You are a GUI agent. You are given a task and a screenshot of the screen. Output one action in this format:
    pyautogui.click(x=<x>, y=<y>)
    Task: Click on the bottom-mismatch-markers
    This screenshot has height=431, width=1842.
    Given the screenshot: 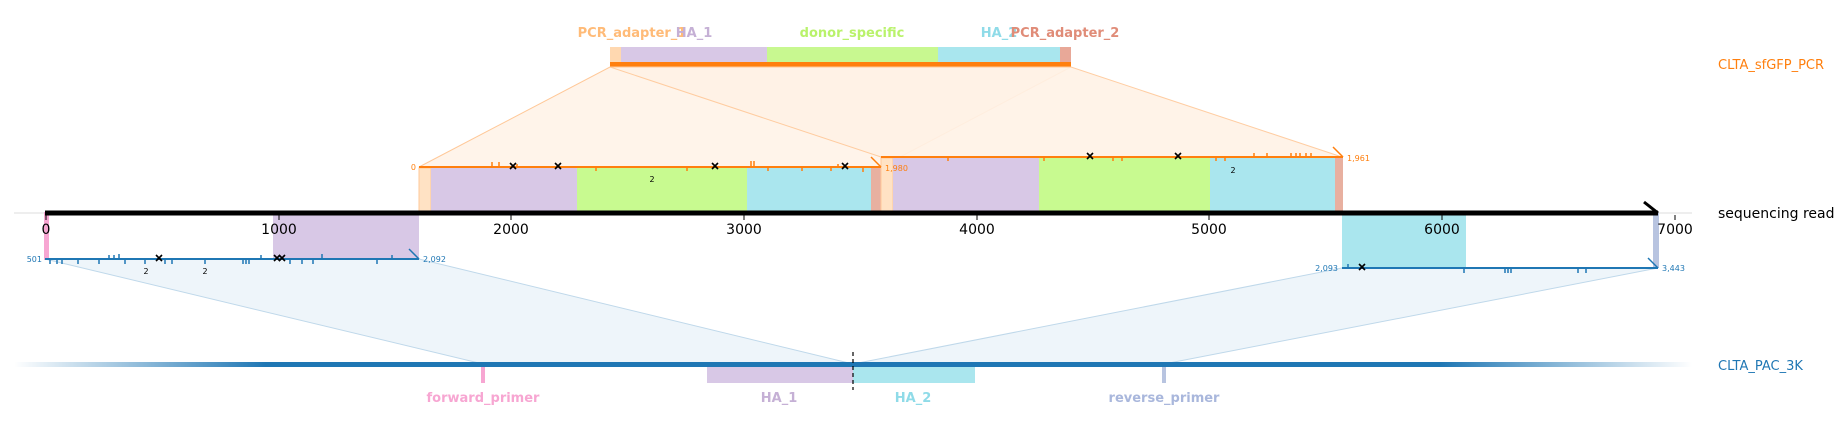 What is the action you would take?
    pyautogui.click(x=760, y=262)
    